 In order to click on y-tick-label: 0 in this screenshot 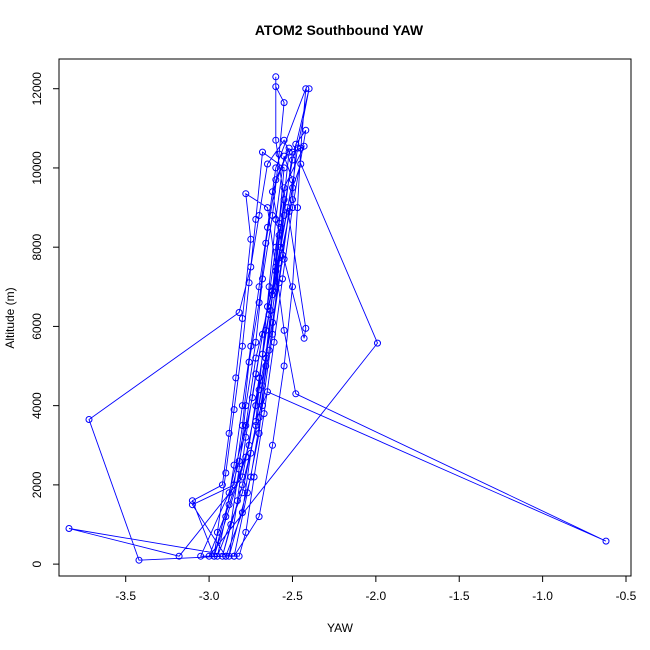, I will do `click(37, 563)`.